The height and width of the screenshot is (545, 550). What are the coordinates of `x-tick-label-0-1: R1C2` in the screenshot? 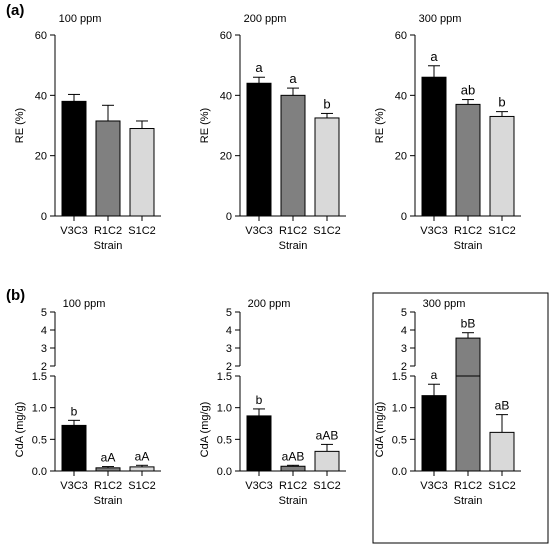 It's located at (108, 231).